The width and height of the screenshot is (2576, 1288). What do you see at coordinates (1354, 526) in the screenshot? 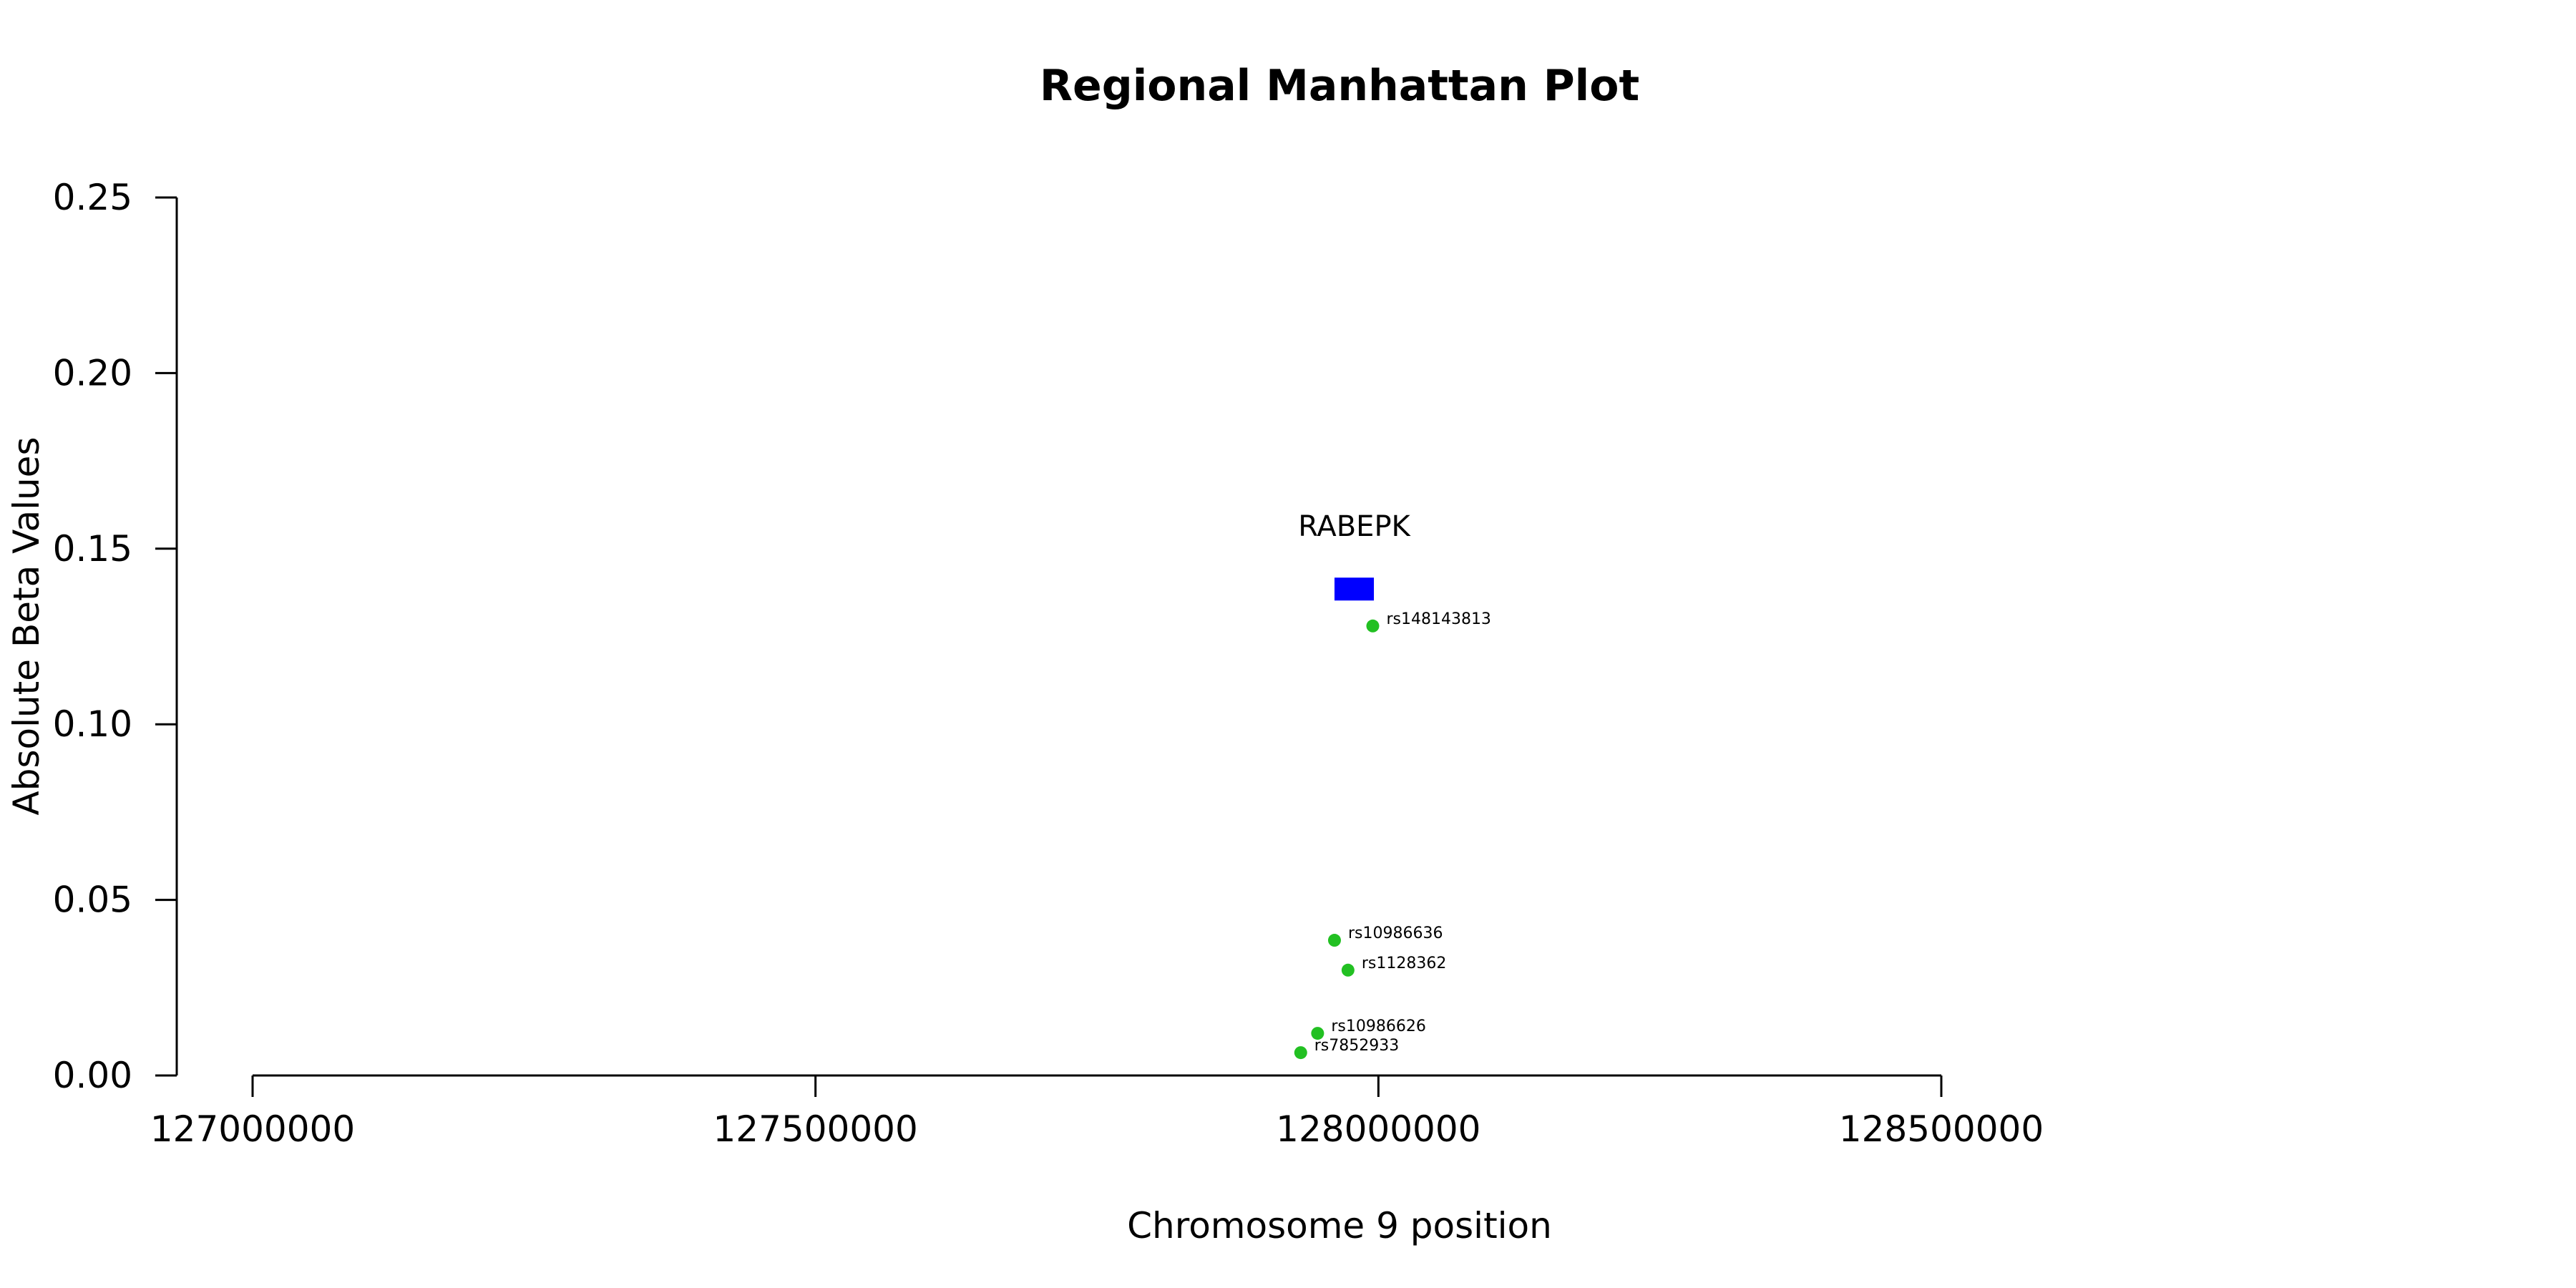
I see `gene-label: RABEPK` at bounding box center [1354, 526].